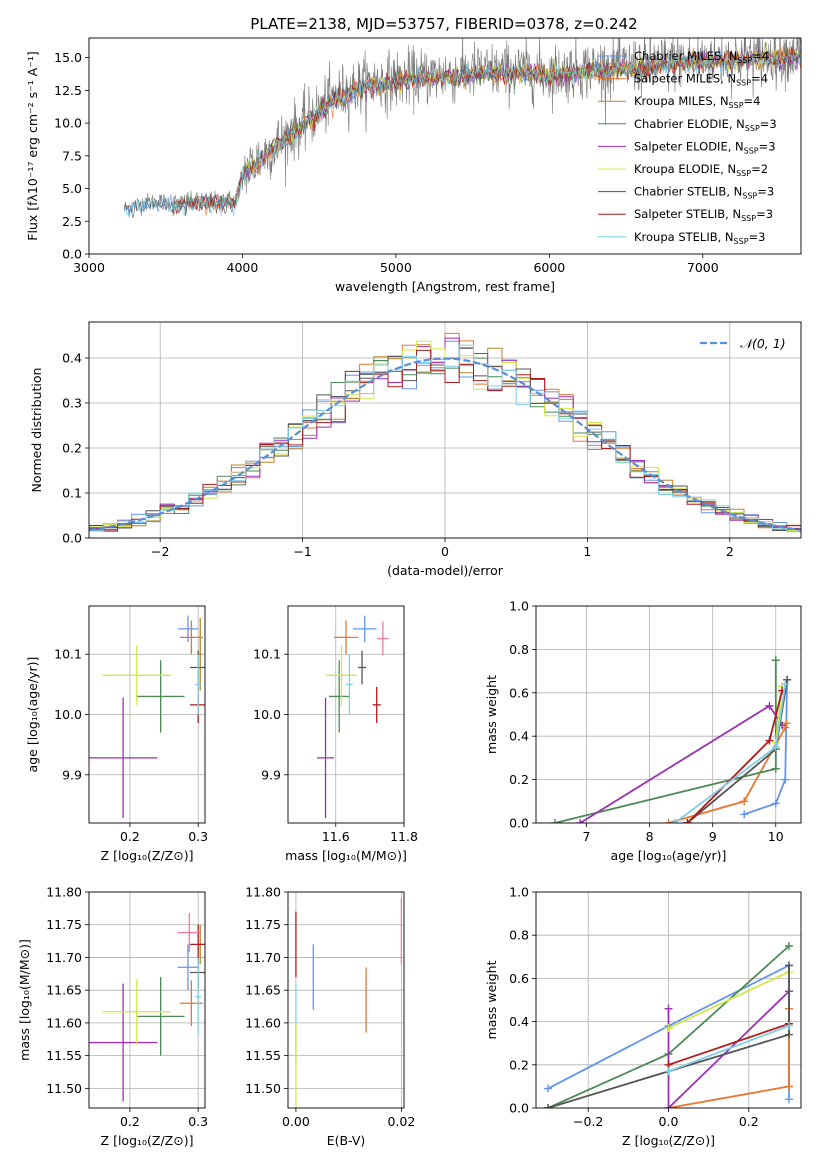  Describe the element at coordinates (701, 80) in the screenshot. I see `legend-entry: Salpeter MILES, NSSP=4` at that location.